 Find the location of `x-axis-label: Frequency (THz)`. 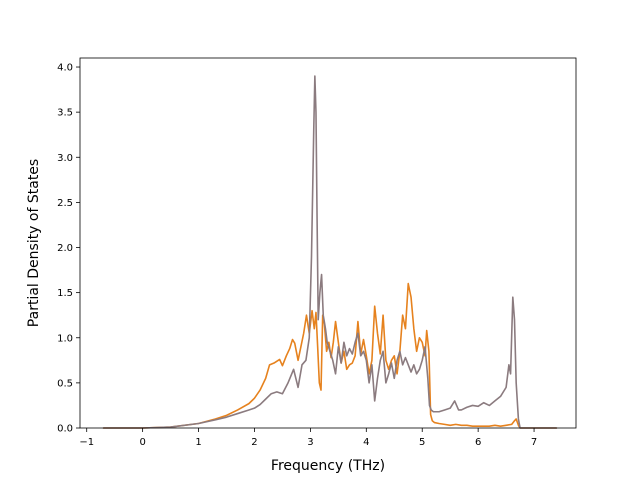

x-axis-label: Frequency (THz) is located at coordinates (328, 466).